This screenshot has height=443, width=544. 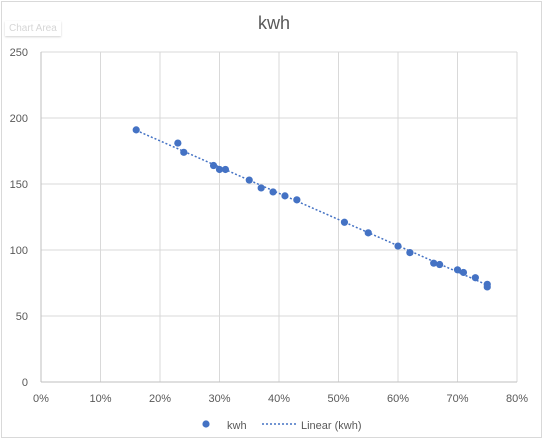 I want to click on legend-marker-kwh, so click(x=206, y=424).